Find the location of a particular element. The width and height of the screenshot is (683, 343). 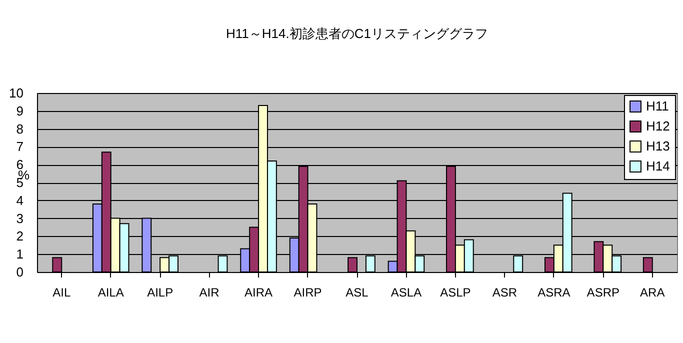

x-tick-label: AILA is located at coordinates (111, 293).